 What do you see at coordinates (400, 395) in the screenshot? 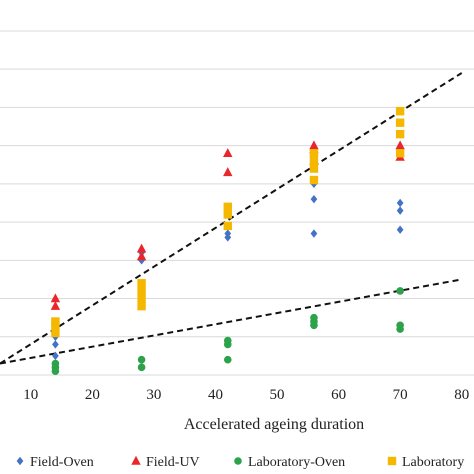
I see `x-tick-label: 70` at bounding box center [400, 395].